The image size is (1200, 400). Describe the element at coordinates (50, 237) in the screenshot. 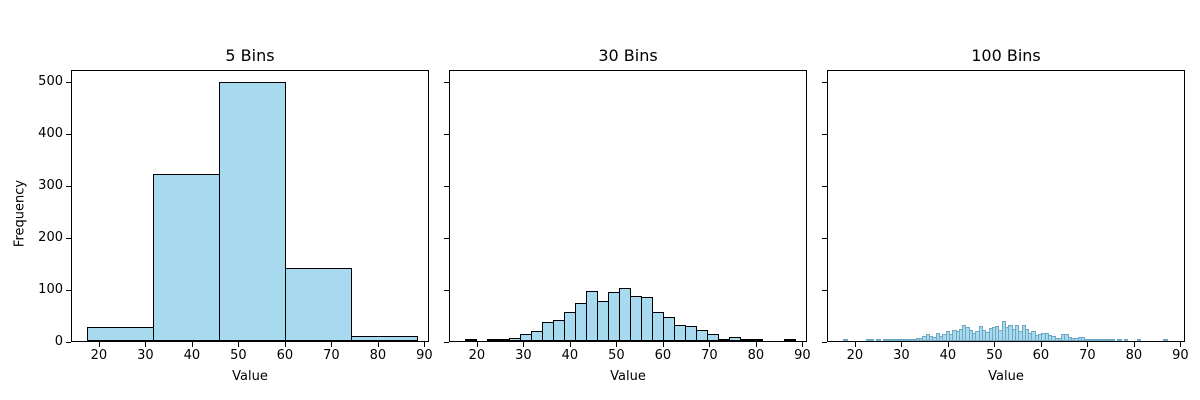

I see `y-tick-label: 200` at that location.